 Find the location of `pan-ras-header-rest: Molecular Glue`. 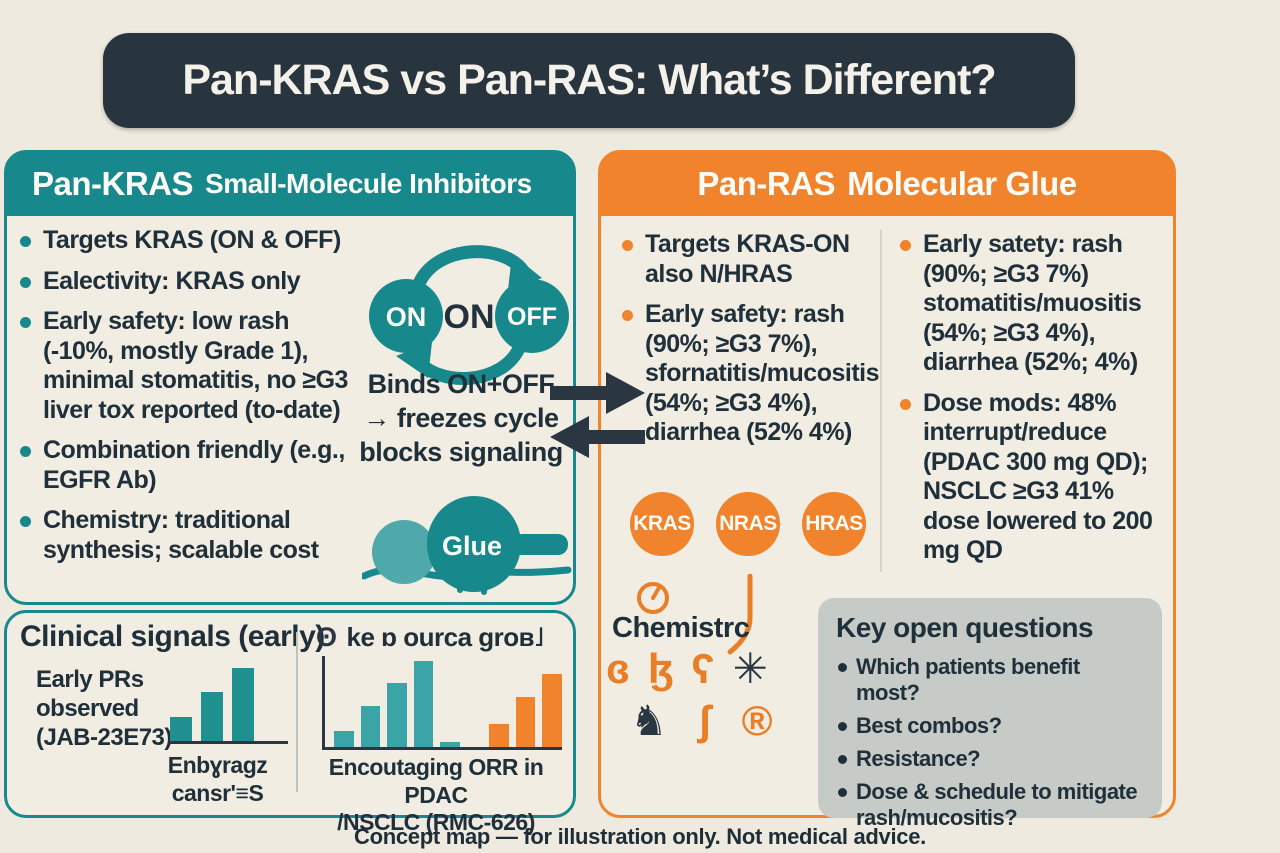

pan-ras-header-rest: Molecular Glue is located at coordinates (962, 183).